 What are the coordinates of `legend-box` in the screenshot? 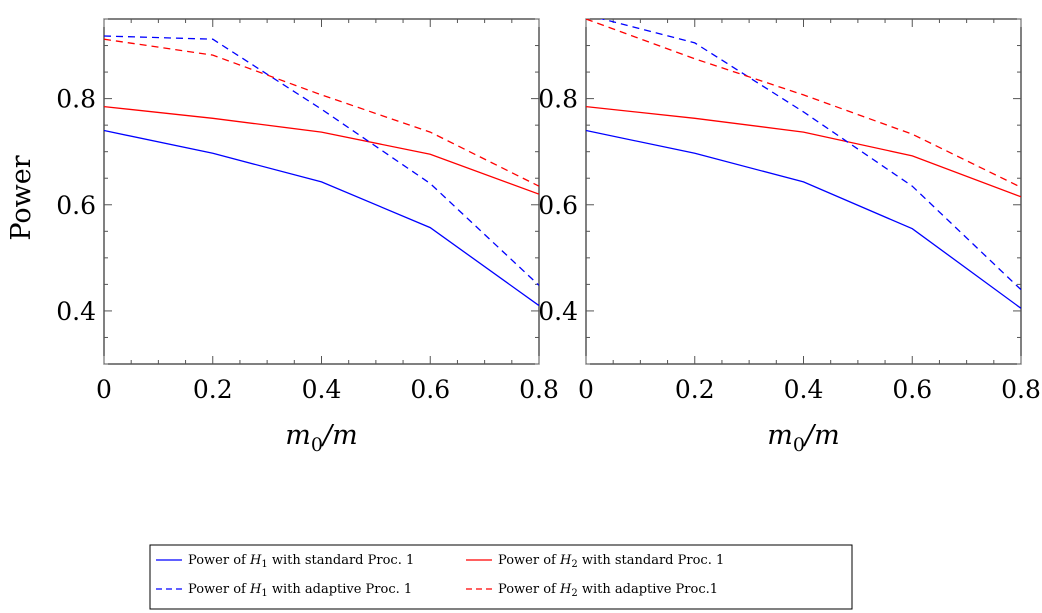 It's located at (501, 577).